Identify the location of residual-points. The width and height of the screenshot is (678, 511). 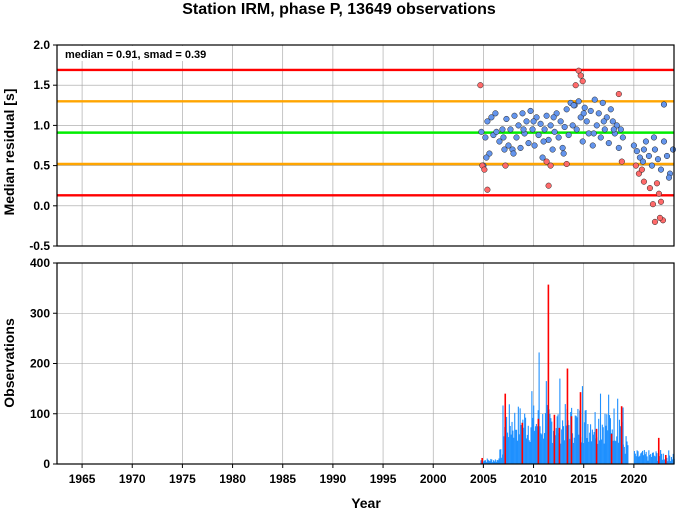
(577, 146).